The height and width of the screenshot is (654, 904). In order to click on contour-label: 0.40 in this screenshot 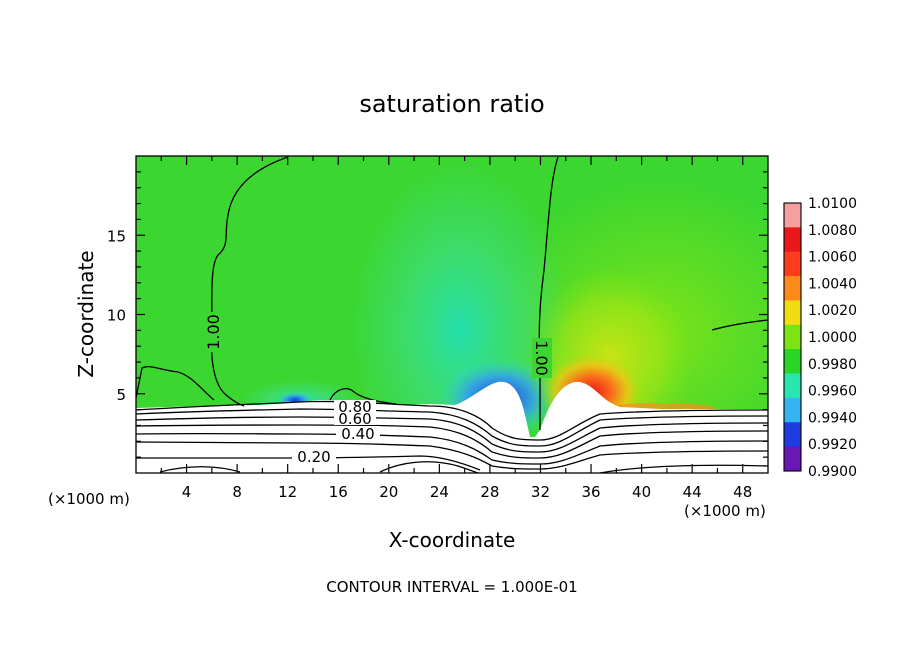, I will do `click(358, 434)`.